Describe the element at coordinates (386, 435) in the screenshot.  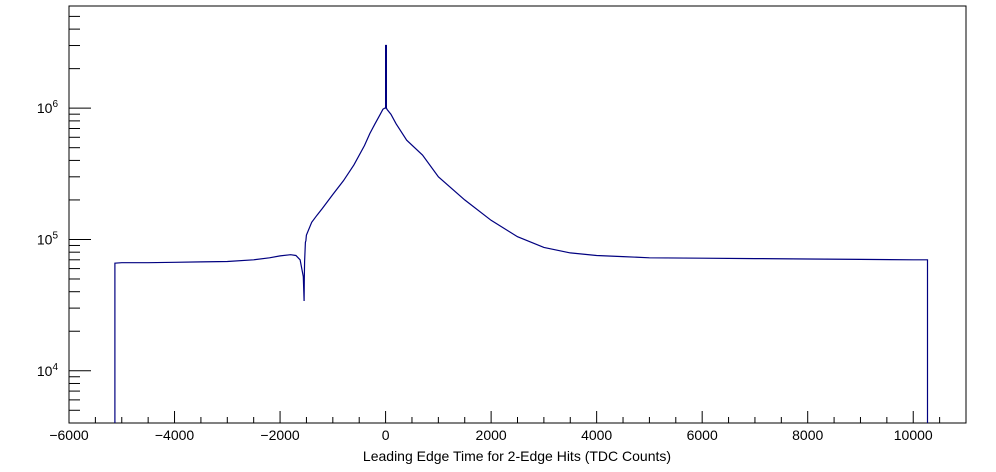
I see `x-tick-label: 0` at that location.